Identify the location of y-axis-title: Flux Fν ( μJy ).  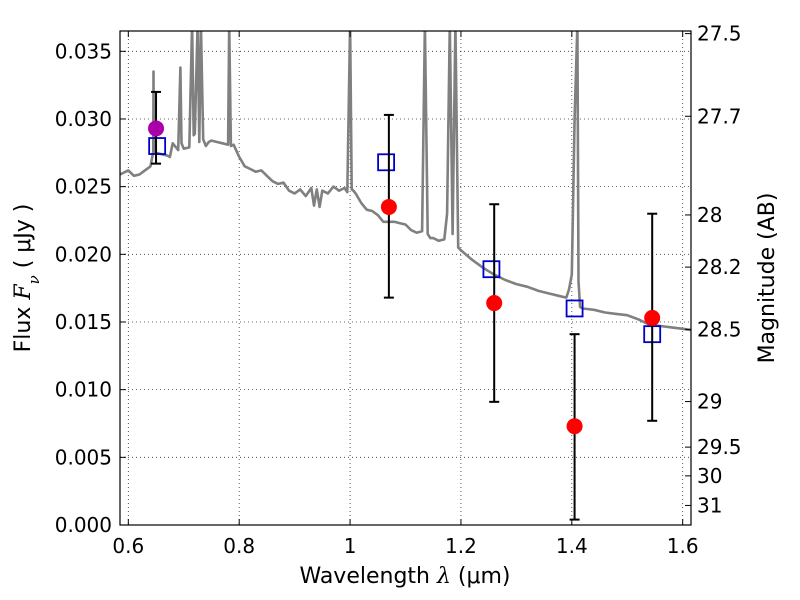
(27, 278).